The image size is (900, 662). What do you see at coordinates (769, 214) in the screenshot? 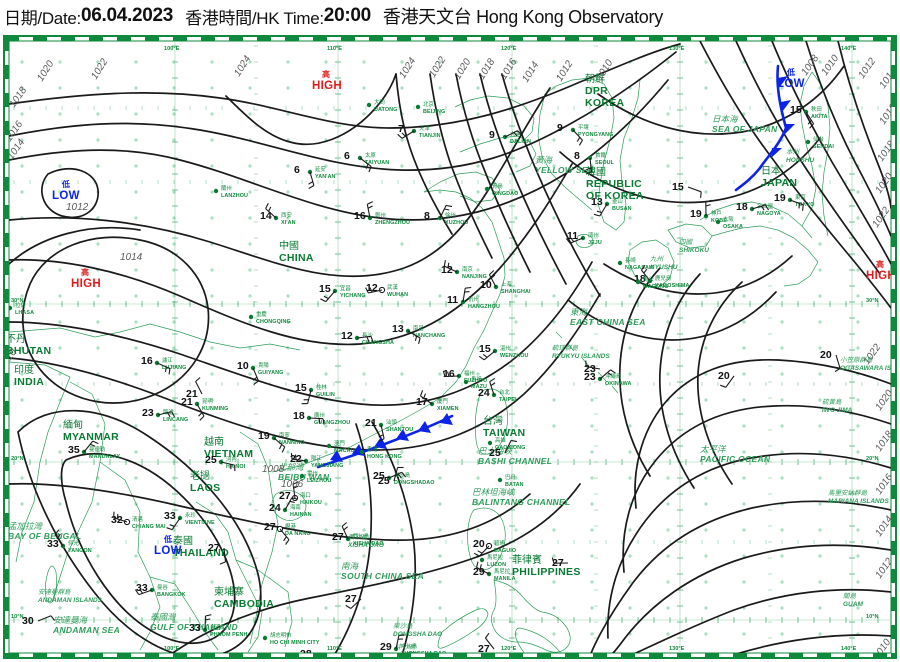
I see `station-name-en: NAGOYA` at bounding box center [769, 214].